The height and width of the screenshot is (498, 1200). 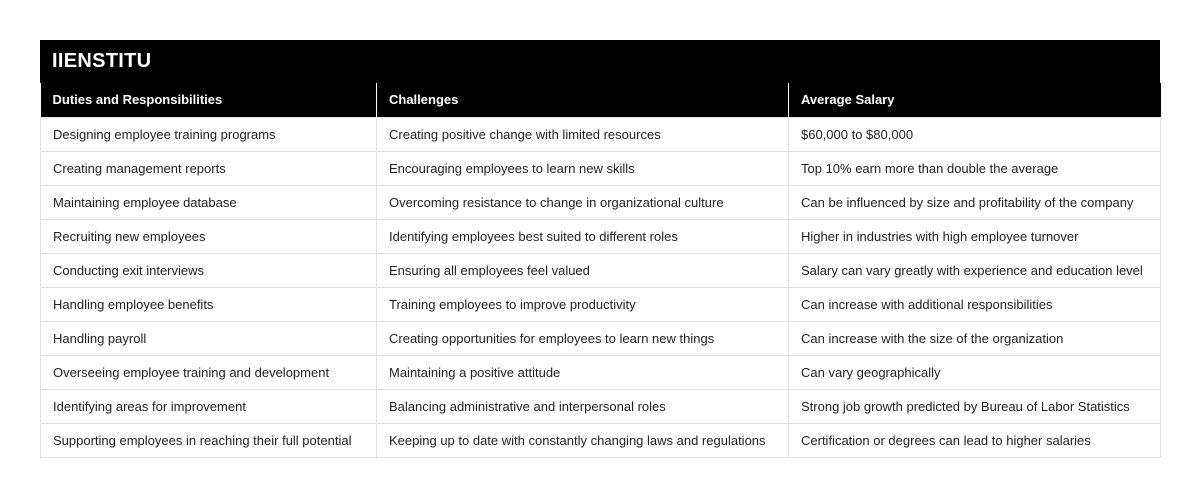 What do you see at coordinates (208, 406) in the screenshot?
I see `cell-duty: Identifying areas for improvement` at bounding box center [208, 406].